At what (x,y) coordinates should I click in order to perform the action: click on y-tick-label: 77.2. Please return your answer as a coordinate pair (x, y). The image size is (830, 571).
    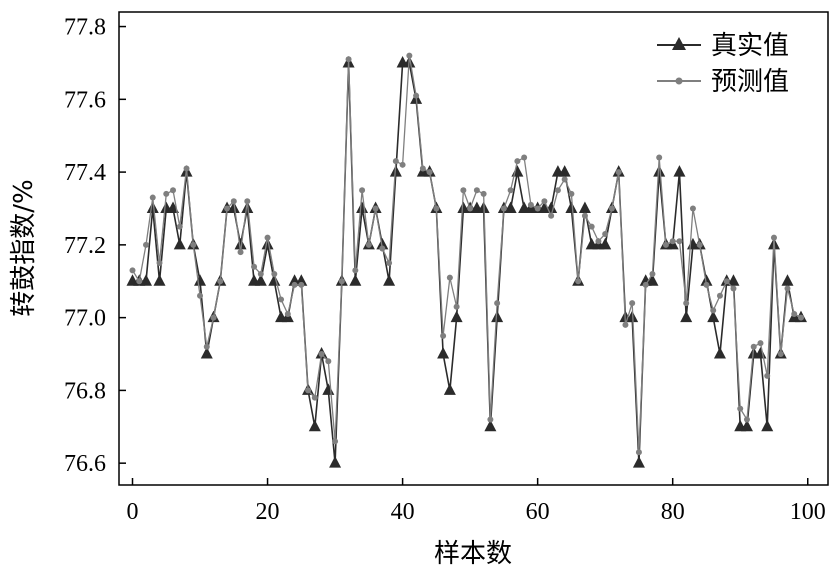
    Looking at the image, I should click on (85, 246).